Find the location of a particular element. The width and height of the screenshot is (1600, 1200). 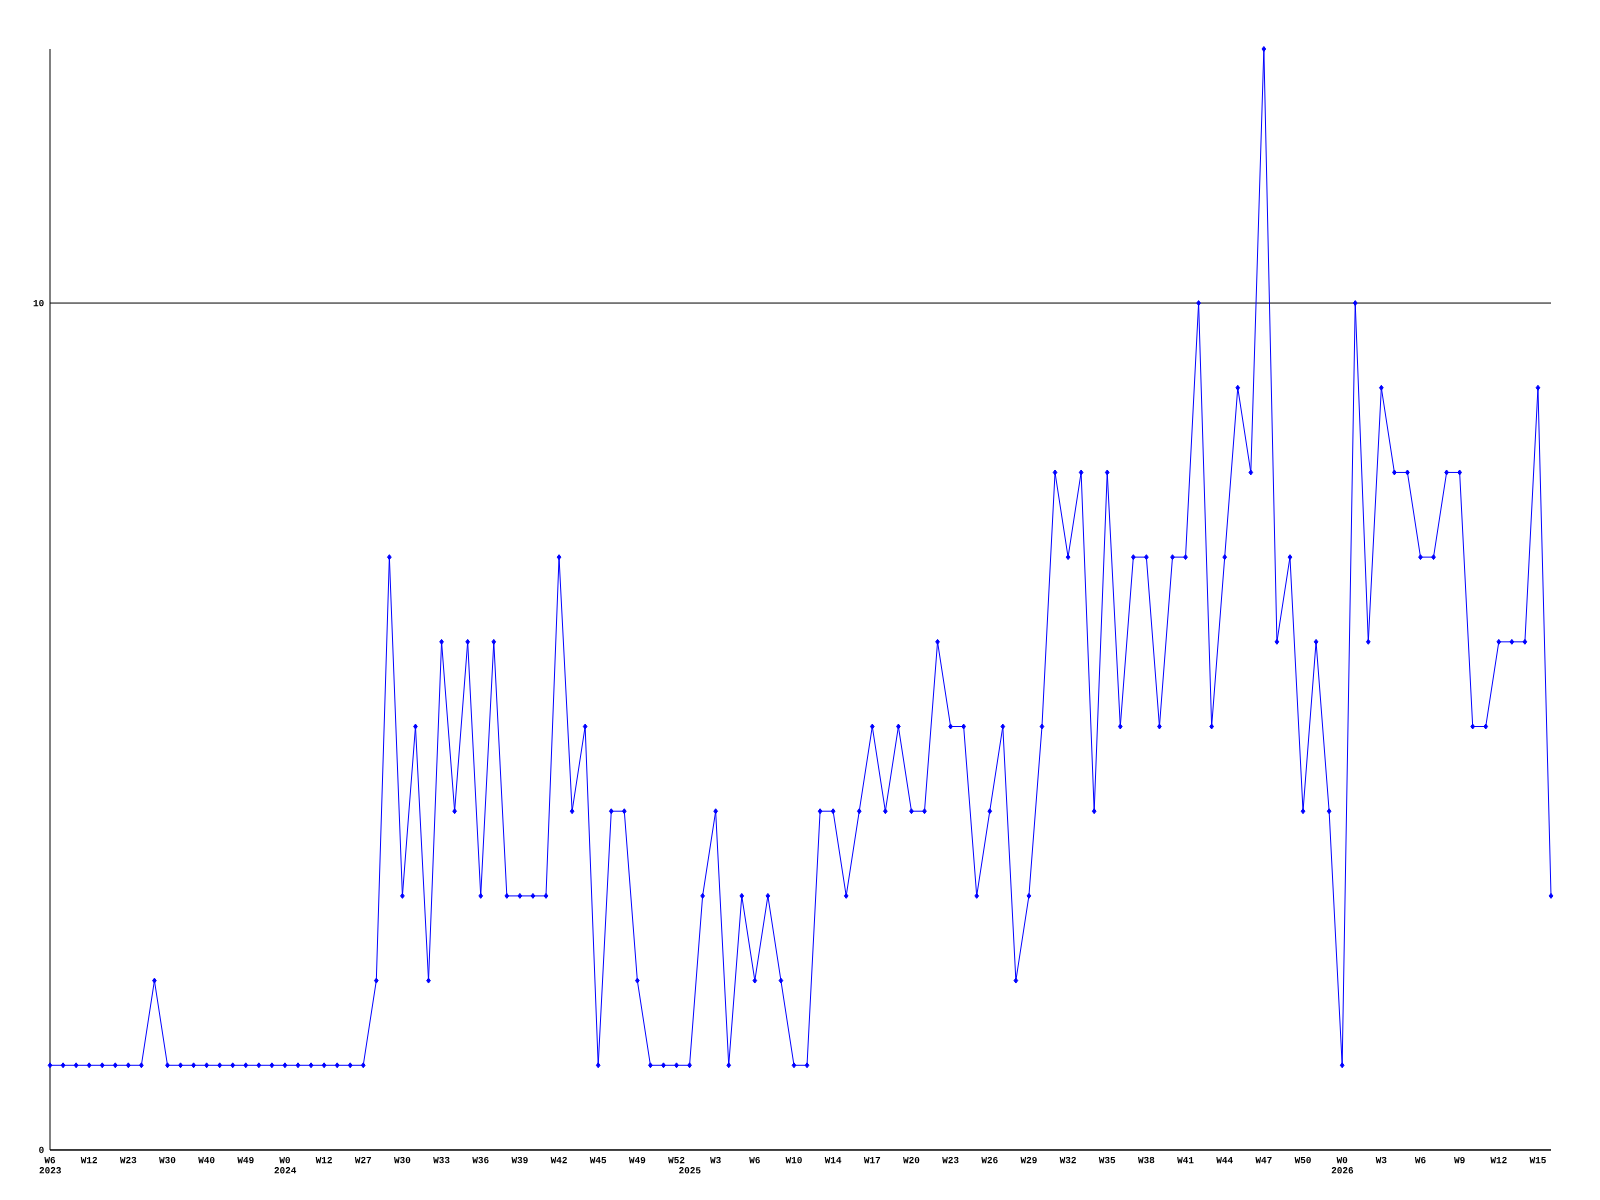

x-tick-label: W17 is located at coordinates (872, 1160).